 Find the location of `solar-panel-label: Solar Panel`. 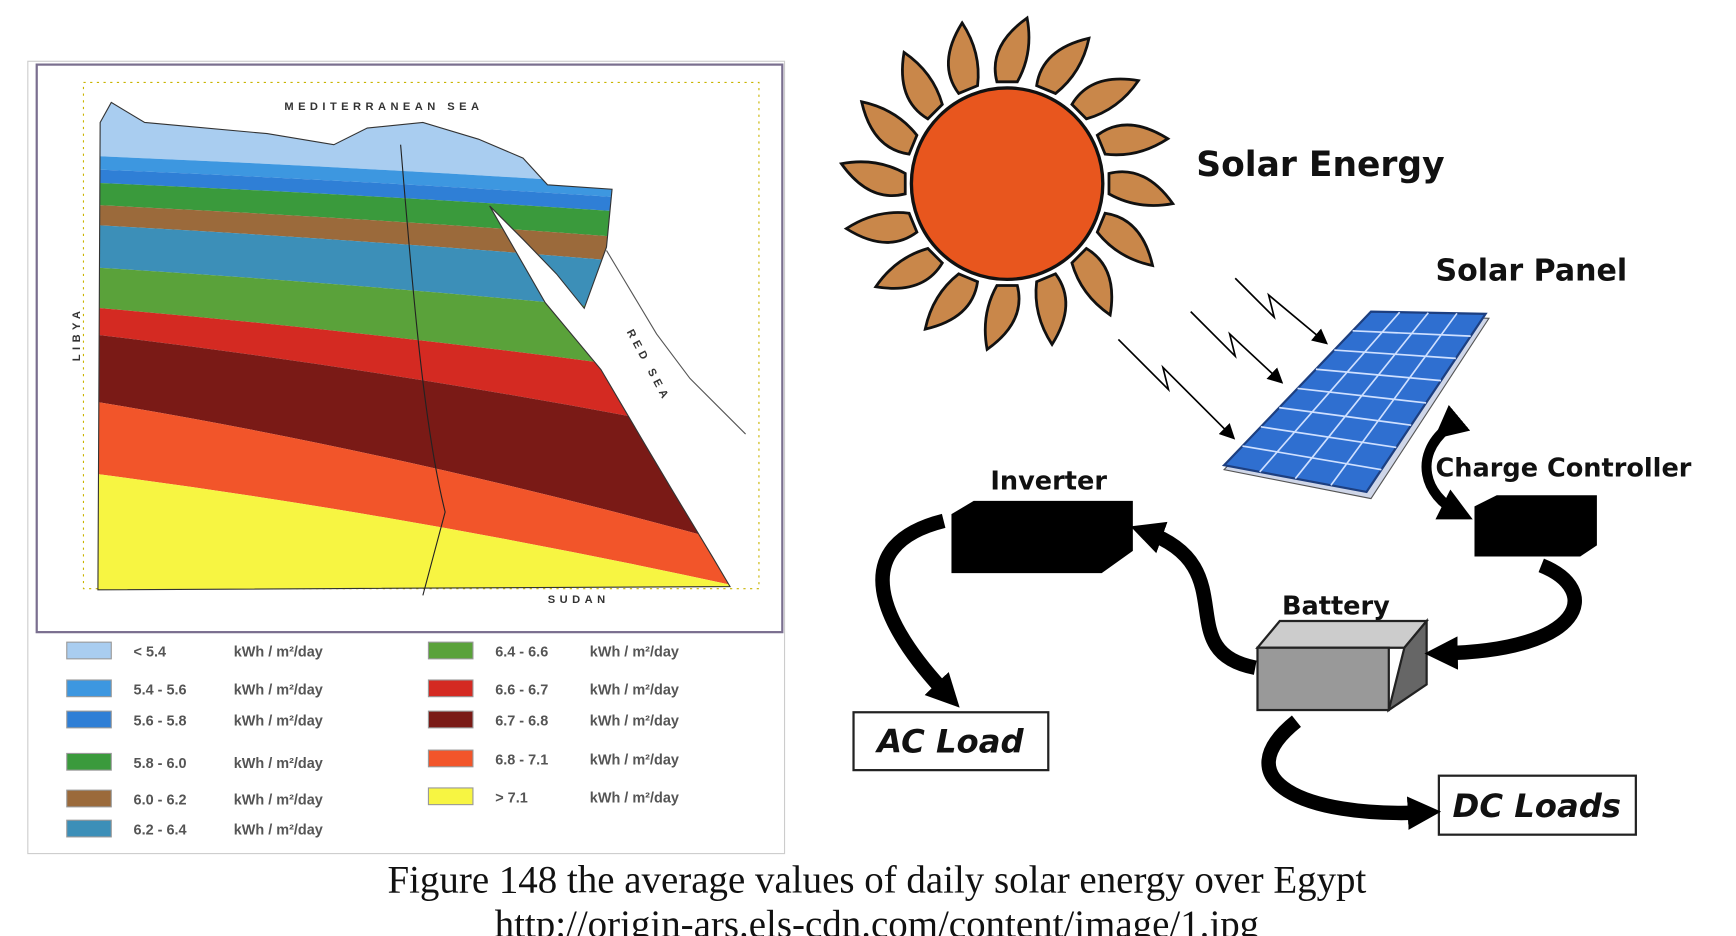

solar-panel-label: Solar Panel is located at coordinates (1532, 270).